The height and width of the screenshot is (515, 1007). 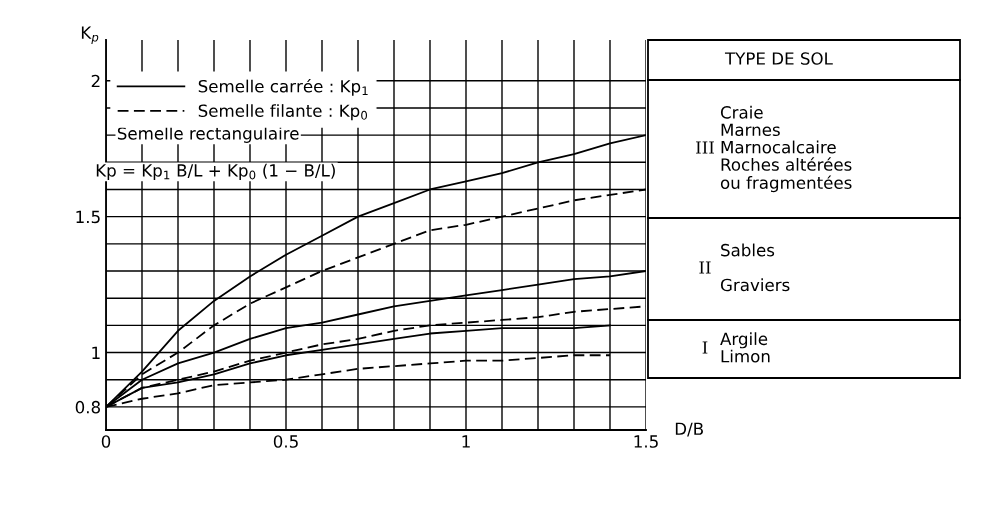 I want to click on x-tick-label: 1, so click(x=466, y=441).